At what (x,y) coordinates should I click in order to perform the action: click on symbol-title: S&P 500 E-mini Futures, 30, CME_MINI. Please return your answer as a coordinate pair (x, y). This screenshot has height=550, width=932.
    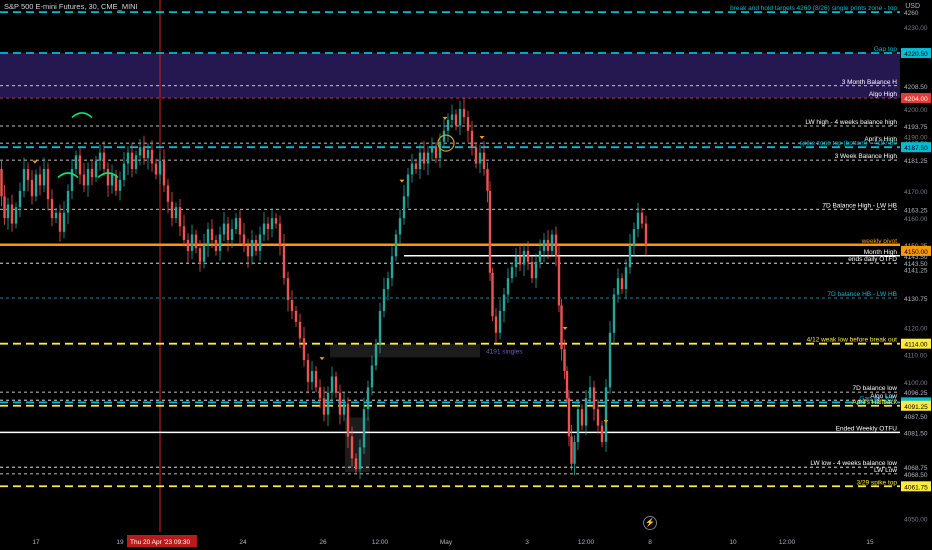
    Looking at the image, I should click on (71, 6).